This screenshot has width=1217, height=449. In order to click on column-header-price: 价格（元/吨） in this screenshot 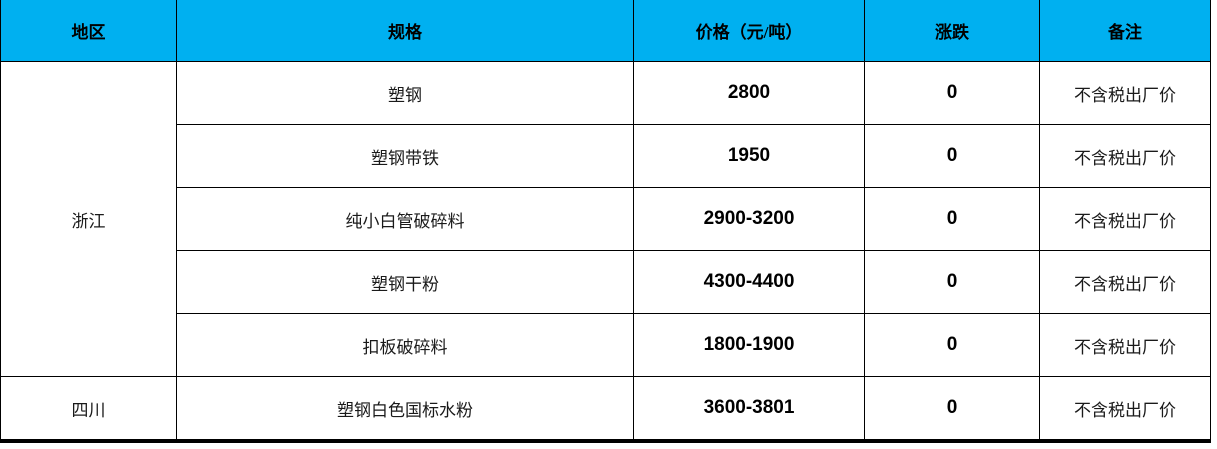, I will do `click(749, 31)`.